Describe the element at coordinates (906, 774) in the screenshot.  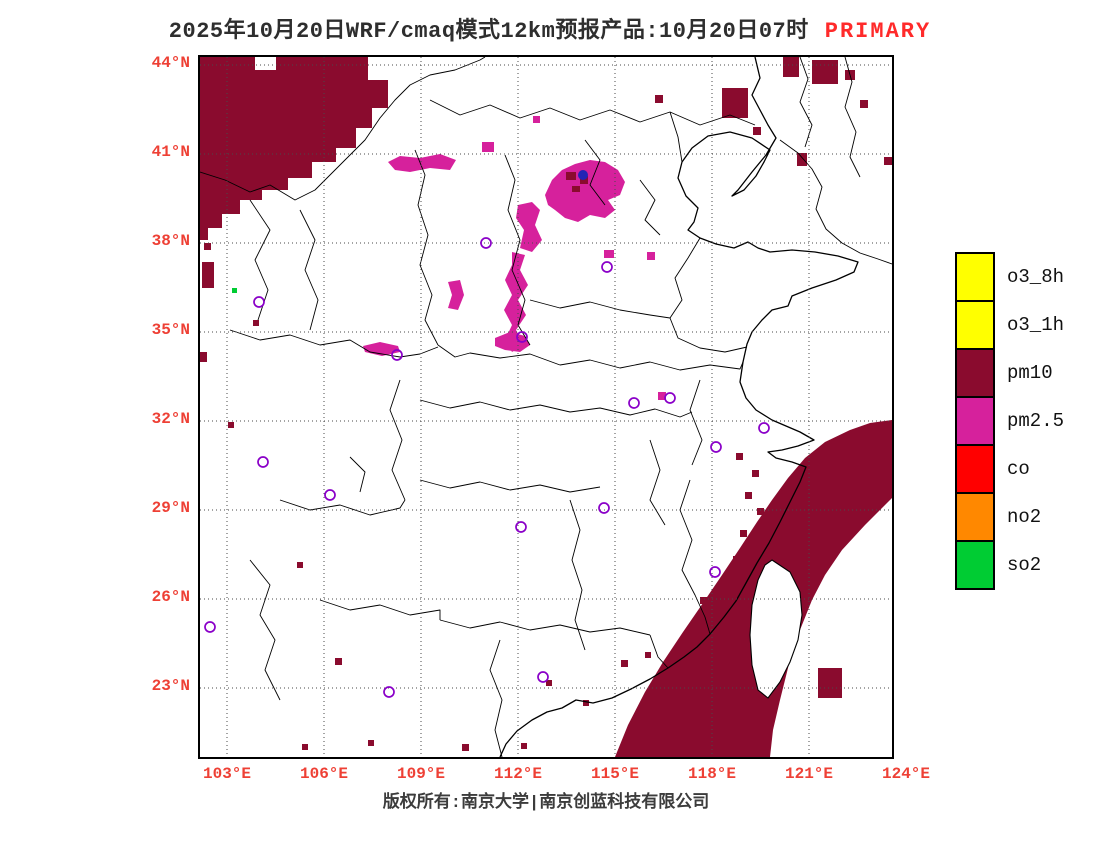
I see `lon-label-124e: 124°E` at that location.